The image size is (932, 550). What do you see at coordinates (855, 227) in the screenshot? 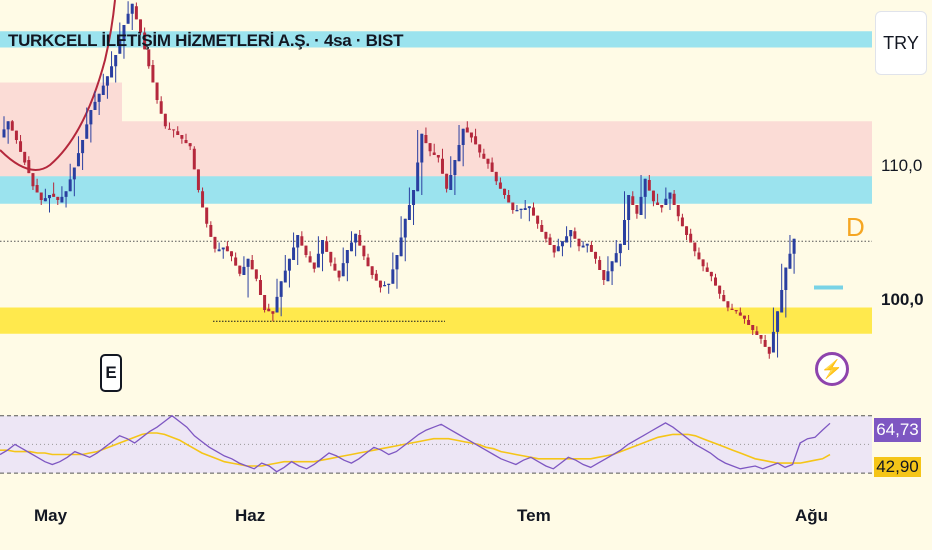
I see `dividend-marker: D` at bounding box center [855, 227].